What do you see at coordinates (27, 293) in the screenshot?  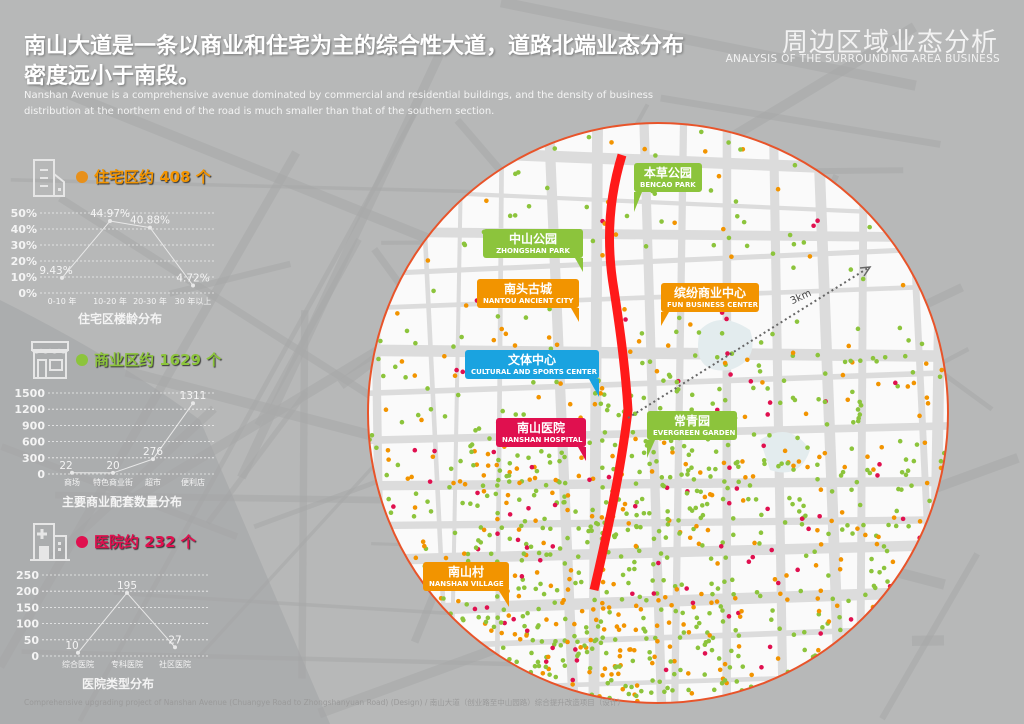 I see `y-tick-label: 0%` at bounding box center [27, 293].